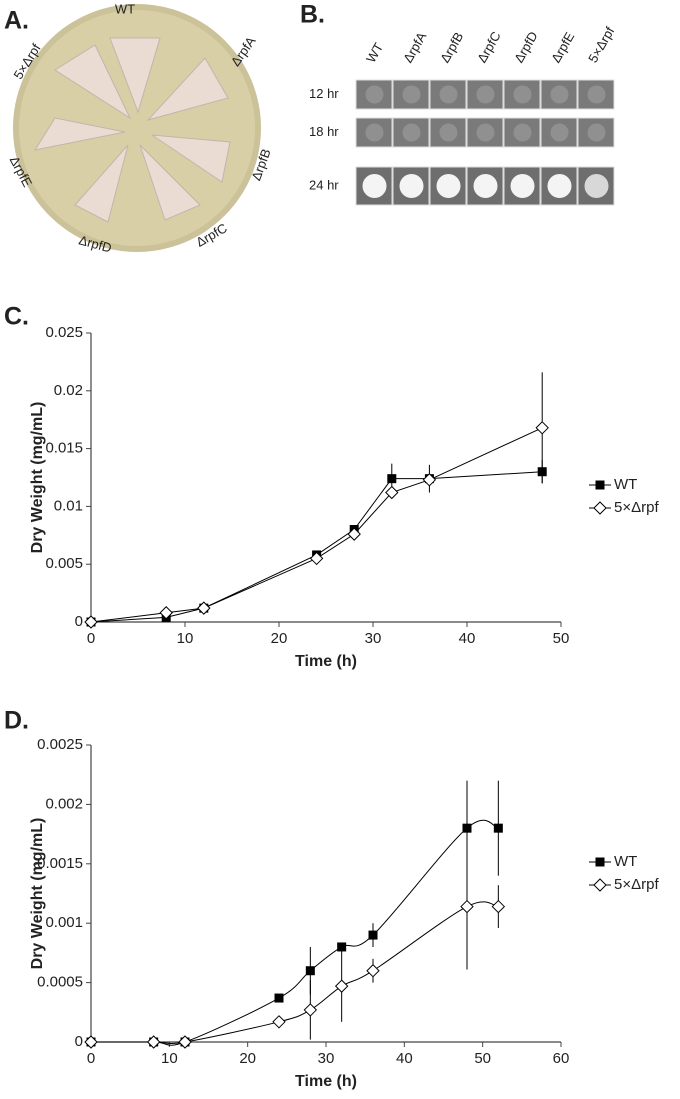  What do you see at coordinates (68, 390) in the screenshot?
I see `y-tick-label: 0.02` at bounding box center [68, 390].